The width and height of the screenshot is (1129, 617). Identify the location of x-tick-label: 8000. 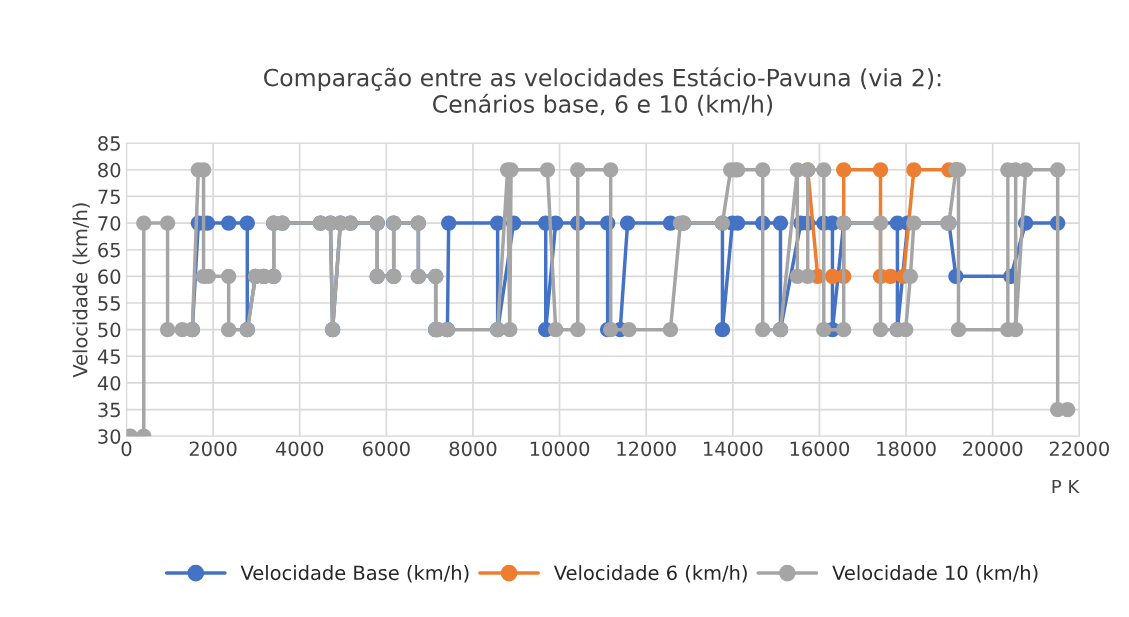
(473, 449).